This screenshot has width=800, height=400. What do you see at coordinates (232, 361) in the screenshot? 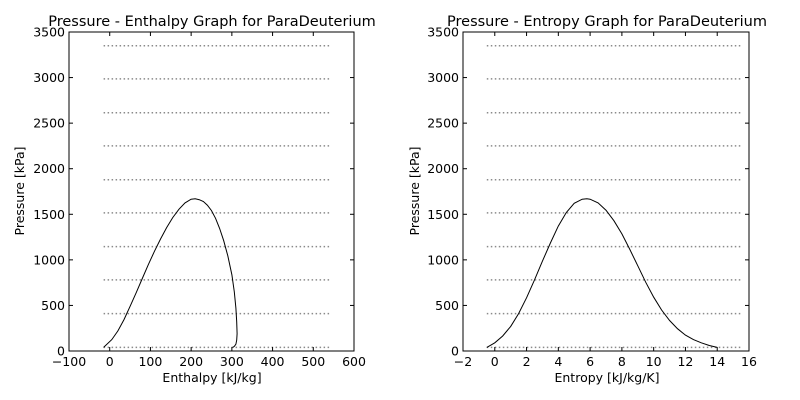
I see `x-tick-label: 300` at bounding box center [232, 361].